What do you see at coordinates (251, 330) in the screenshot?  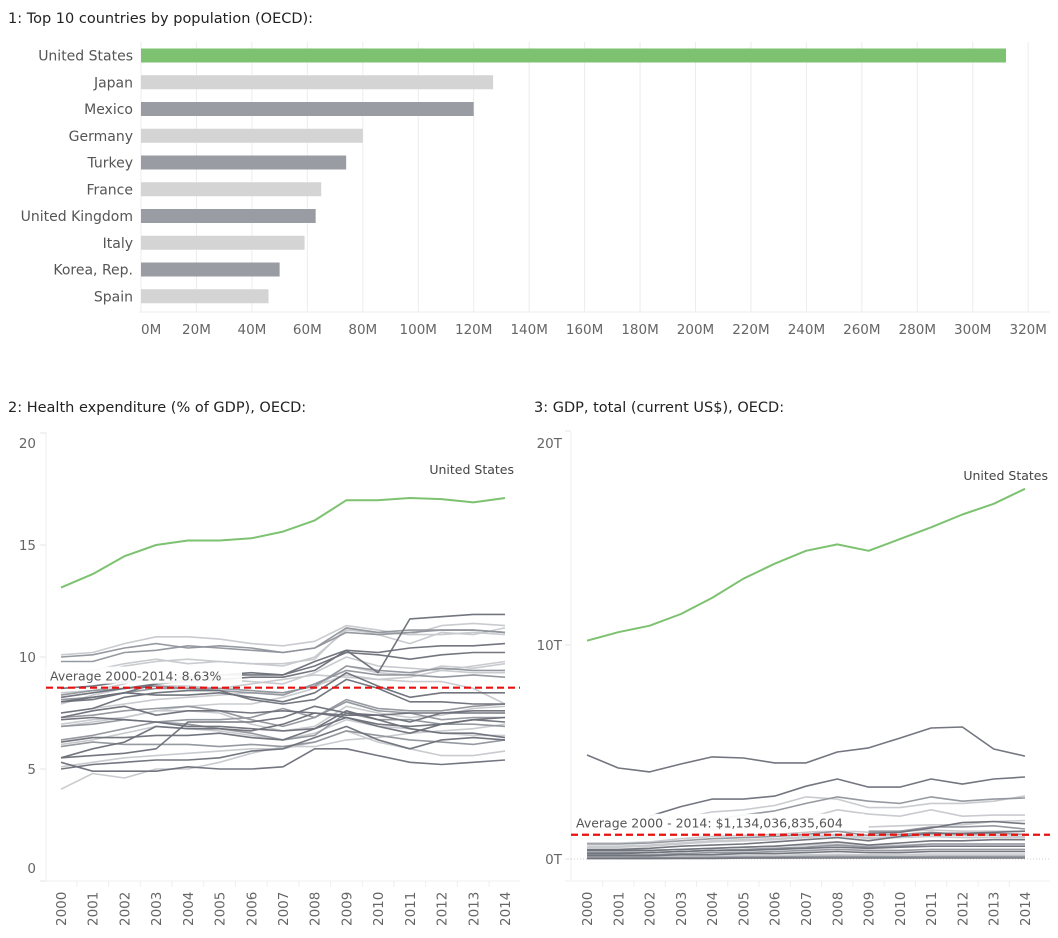 I see `x-tick-label: 40M` at bounding box center [251, 330].